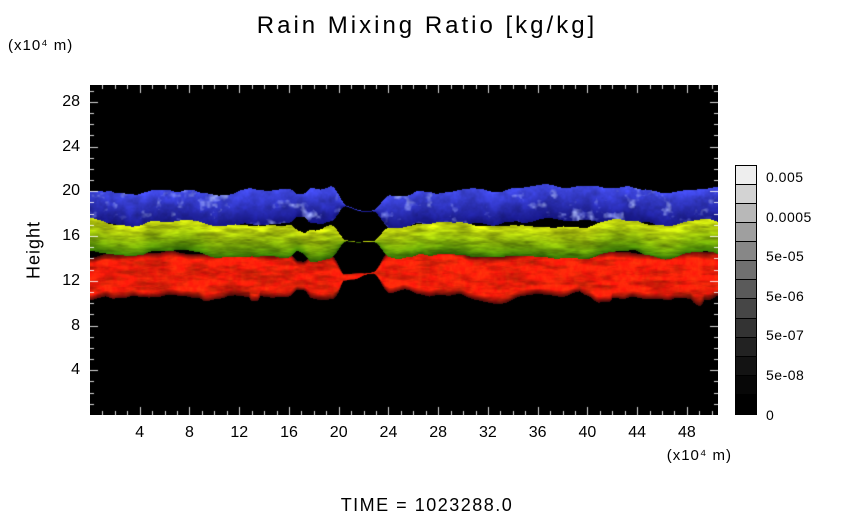 This screenshot has width=854, height=519. What do you see at coordinates (785, 375) in the screenshot?
I see `colorbar-tick-label: 5e-08` at bounding box center [785, 375].